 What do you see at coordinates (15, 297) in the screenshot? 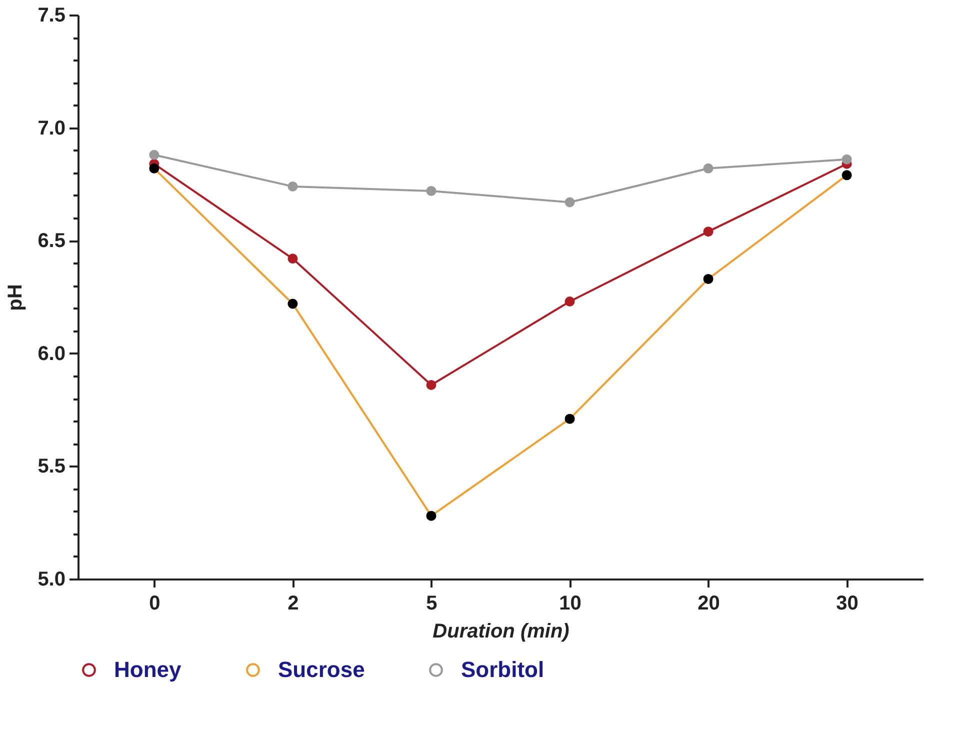
I see `y-axis-title: pH` at bounding box center [15, 297].